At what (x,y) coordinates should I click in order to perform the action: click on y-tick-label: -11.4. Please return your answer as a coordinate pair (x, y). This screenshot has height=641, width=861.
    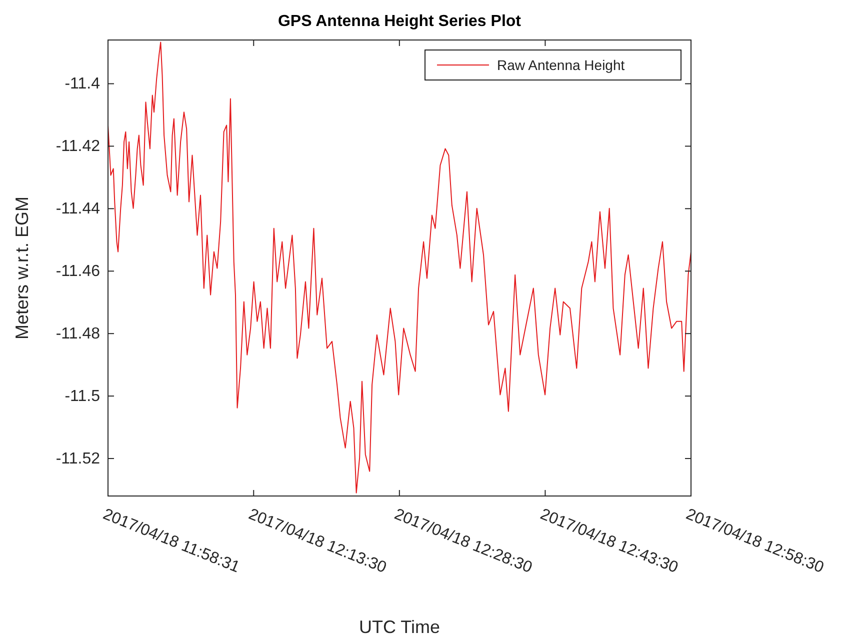
    Looking at the image, I should click on (82, 84).